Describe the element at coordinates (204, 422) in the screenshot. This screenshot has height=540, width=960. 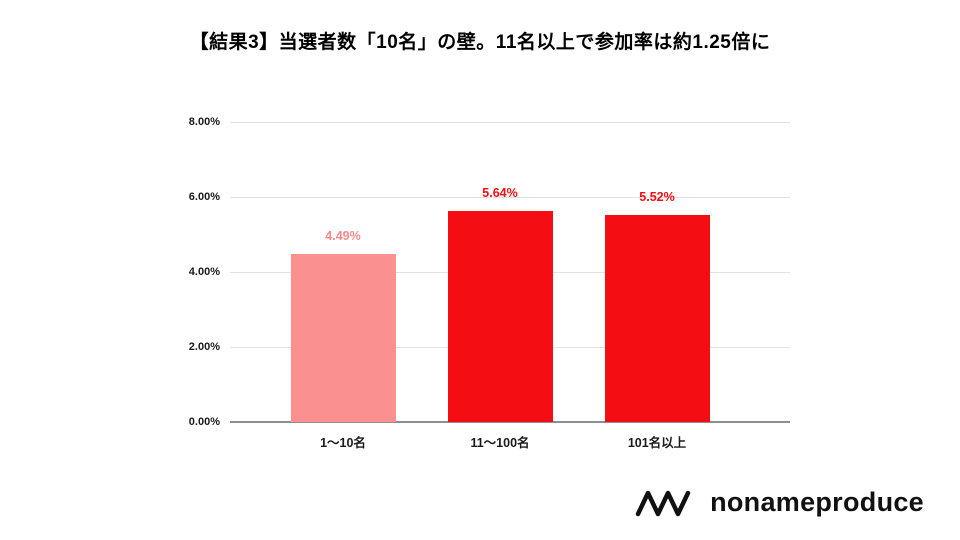
I see `y-axis-tick: 0.00%` at that location.